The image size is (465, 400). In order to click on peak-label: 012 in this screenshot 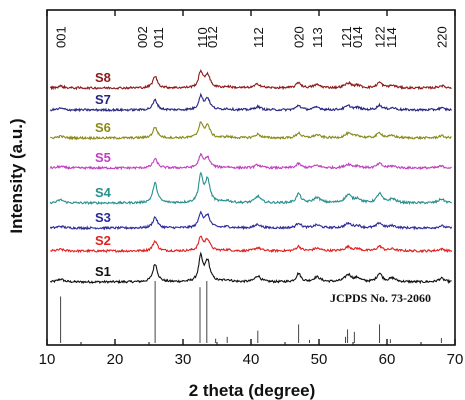, I will do `click(212, 37)`.